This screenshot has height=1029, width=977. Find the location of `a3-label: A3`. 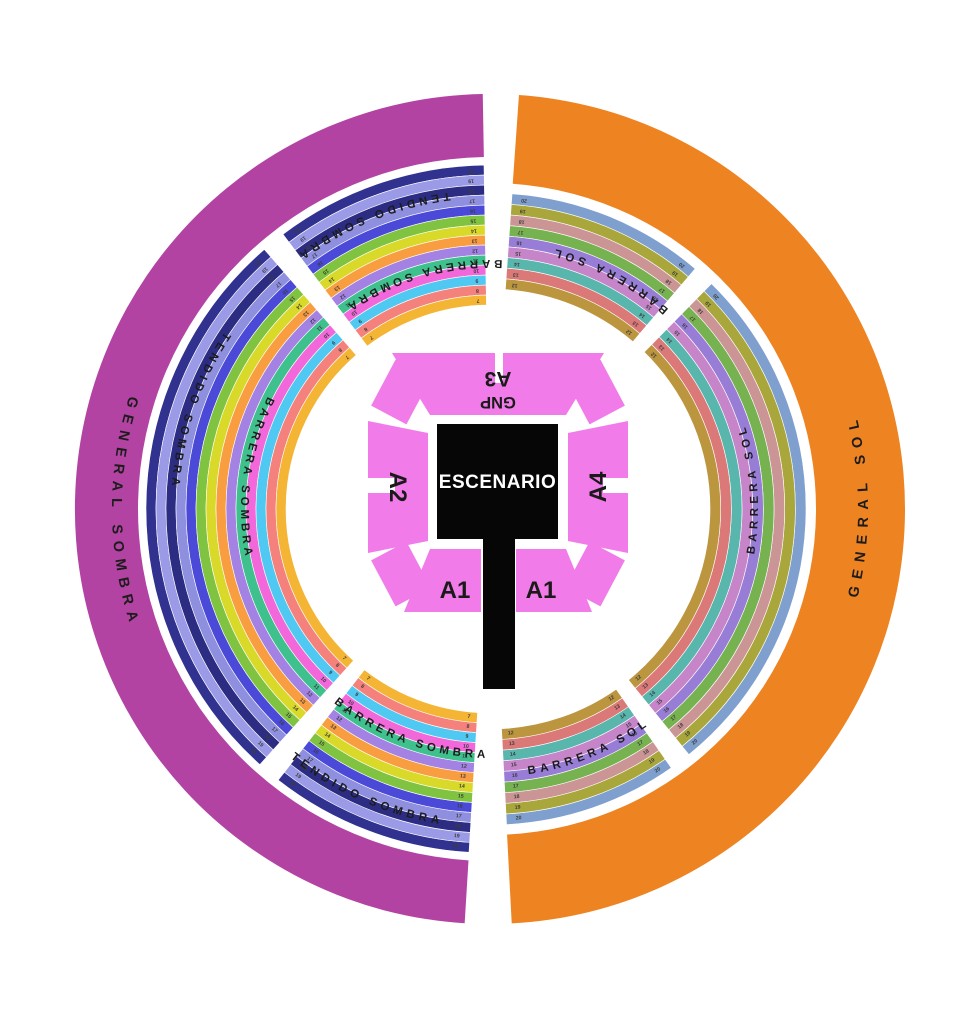

a3-label: A3 is located at coordinates (498, 378).